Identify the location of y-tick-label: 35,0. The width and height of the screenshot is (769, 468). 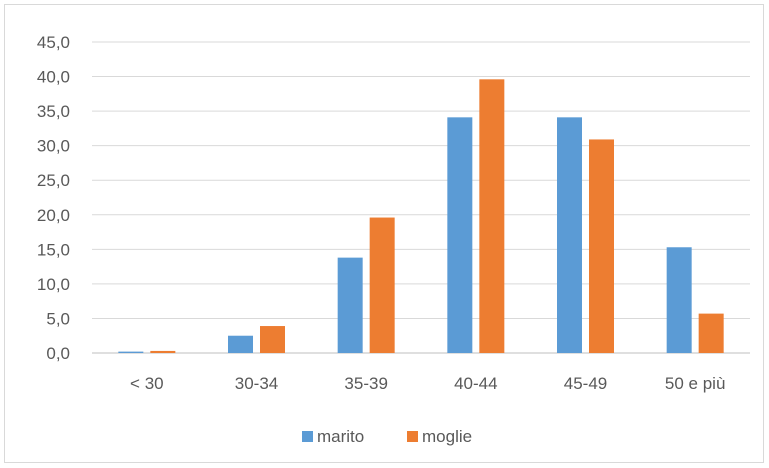
(53, 111).